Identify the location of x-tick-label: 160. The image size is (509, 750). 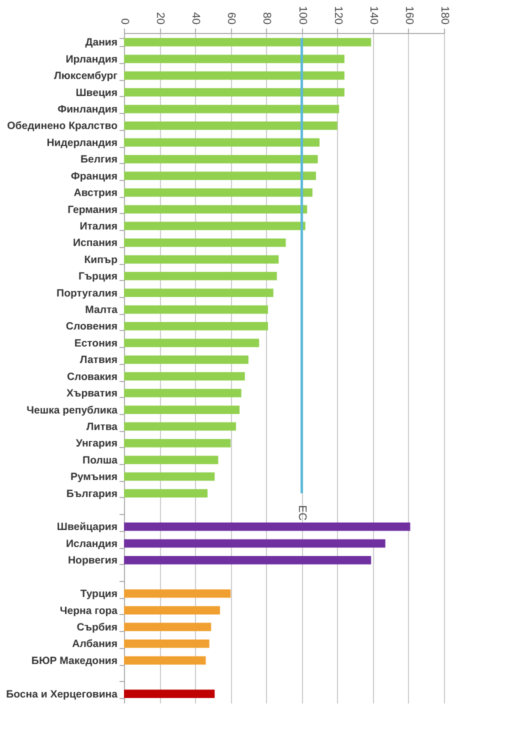
(408, 15).